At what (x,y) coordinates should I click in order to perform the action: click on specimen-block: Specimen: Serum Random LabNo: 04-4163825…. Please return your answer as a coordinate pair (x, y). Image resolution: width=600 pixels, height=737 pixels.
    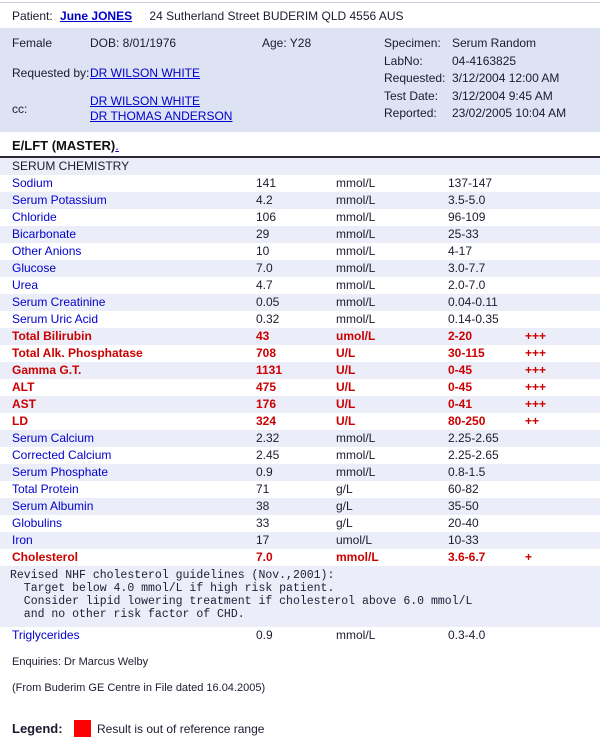
    Looking at the image, I should click on (487, 79).